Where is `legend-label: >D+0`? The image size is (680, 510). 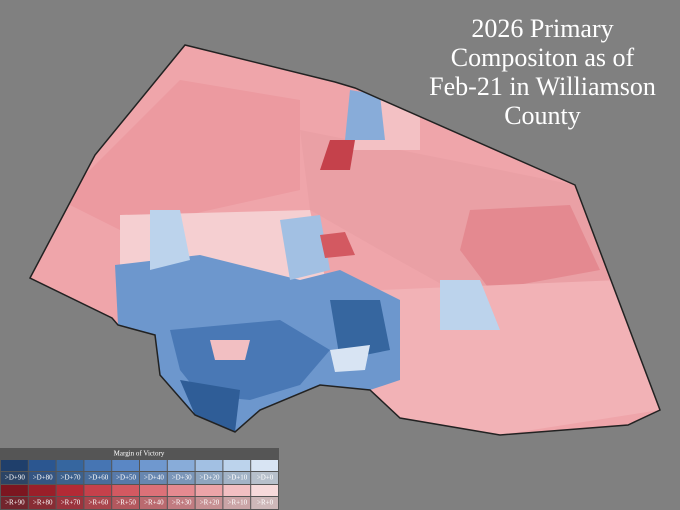
legend-label: >D+0 is located at coordinates (265, 478).